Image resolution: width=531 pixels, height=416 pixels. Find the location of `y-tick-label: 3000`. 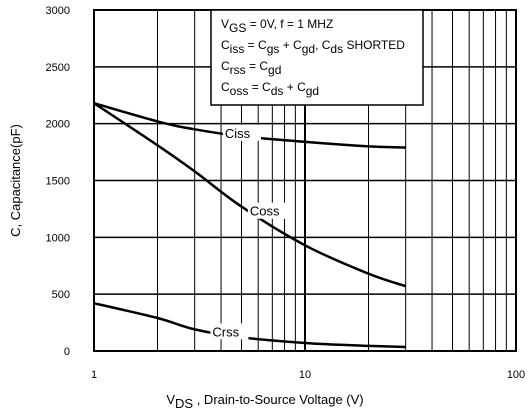

y-tick-label: 3000 is located at coordinates (58, 11).